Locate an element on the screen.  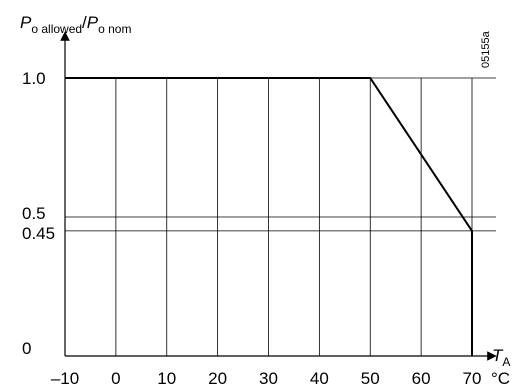
x-axis-unit: °C is located at coordinates (500, 378).